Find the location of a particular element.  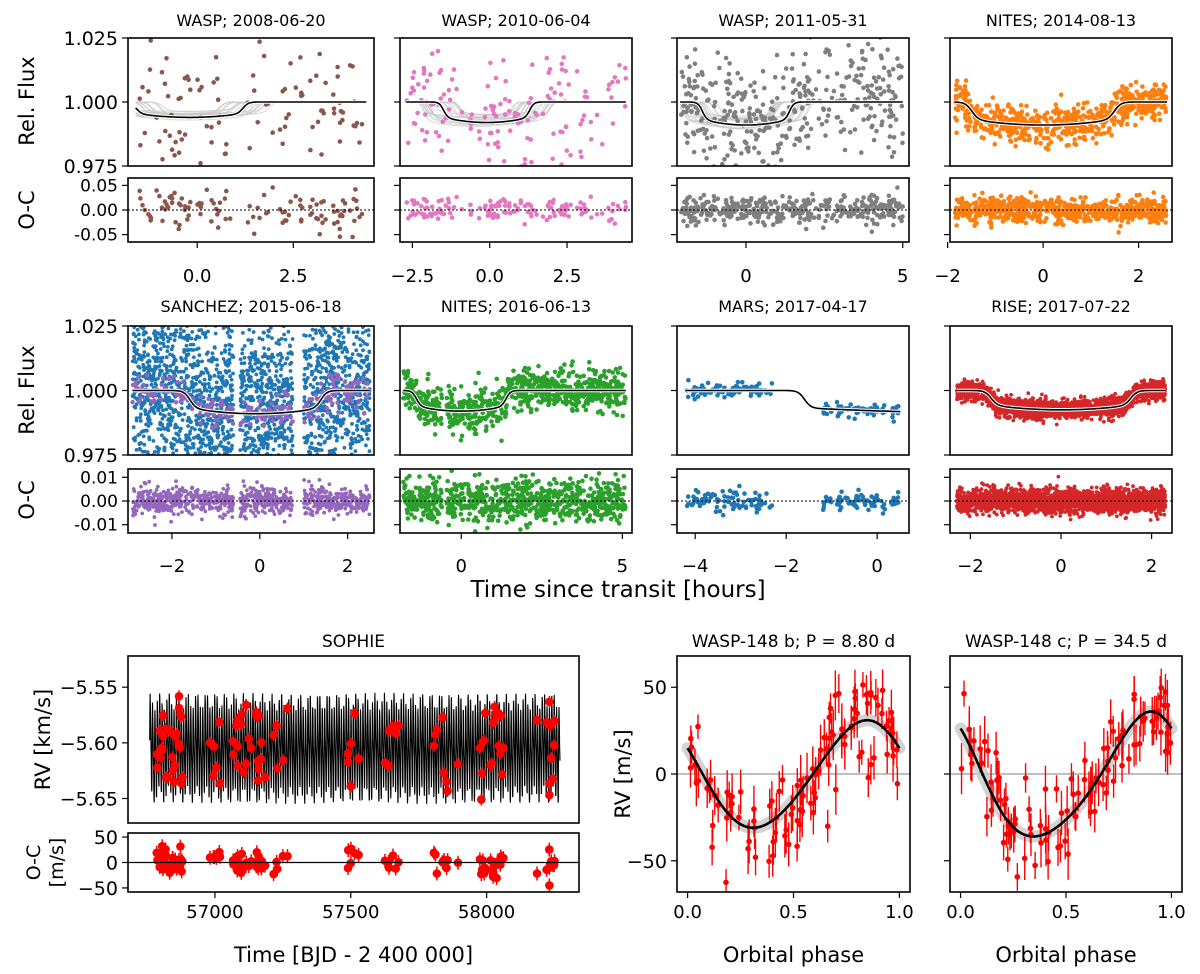

panel-title: WASP; 2008-06-20 is located at coordinates (250, 20).